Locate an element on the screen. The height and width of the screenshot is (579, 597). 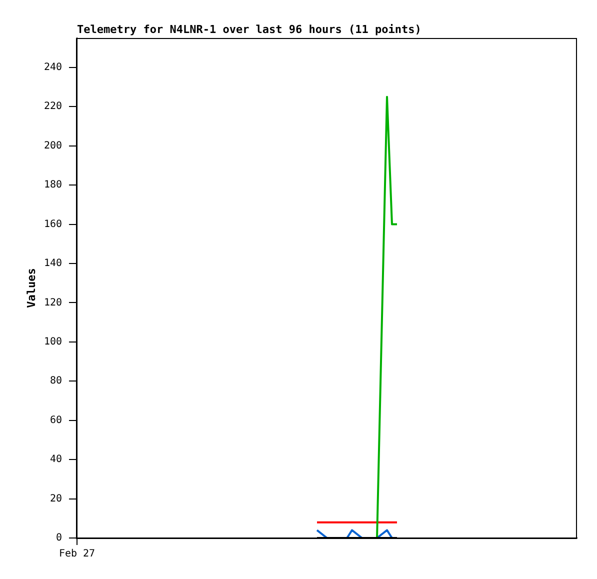
y-tick-label: 160 is located at coordinates (53, 224).